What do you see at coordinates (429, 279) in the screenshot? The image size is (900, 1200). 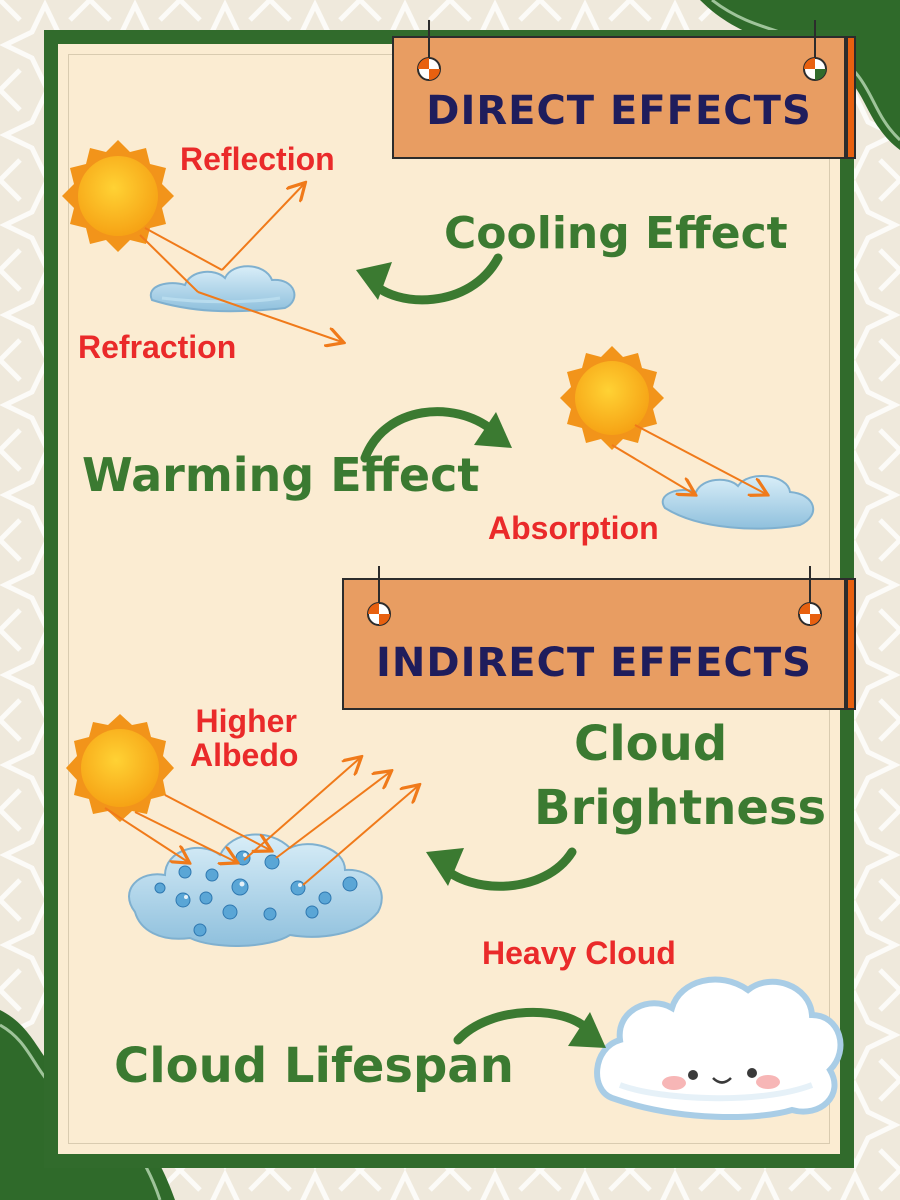 I see `cooling-arrow-icon` at bounding box center [429, 279].